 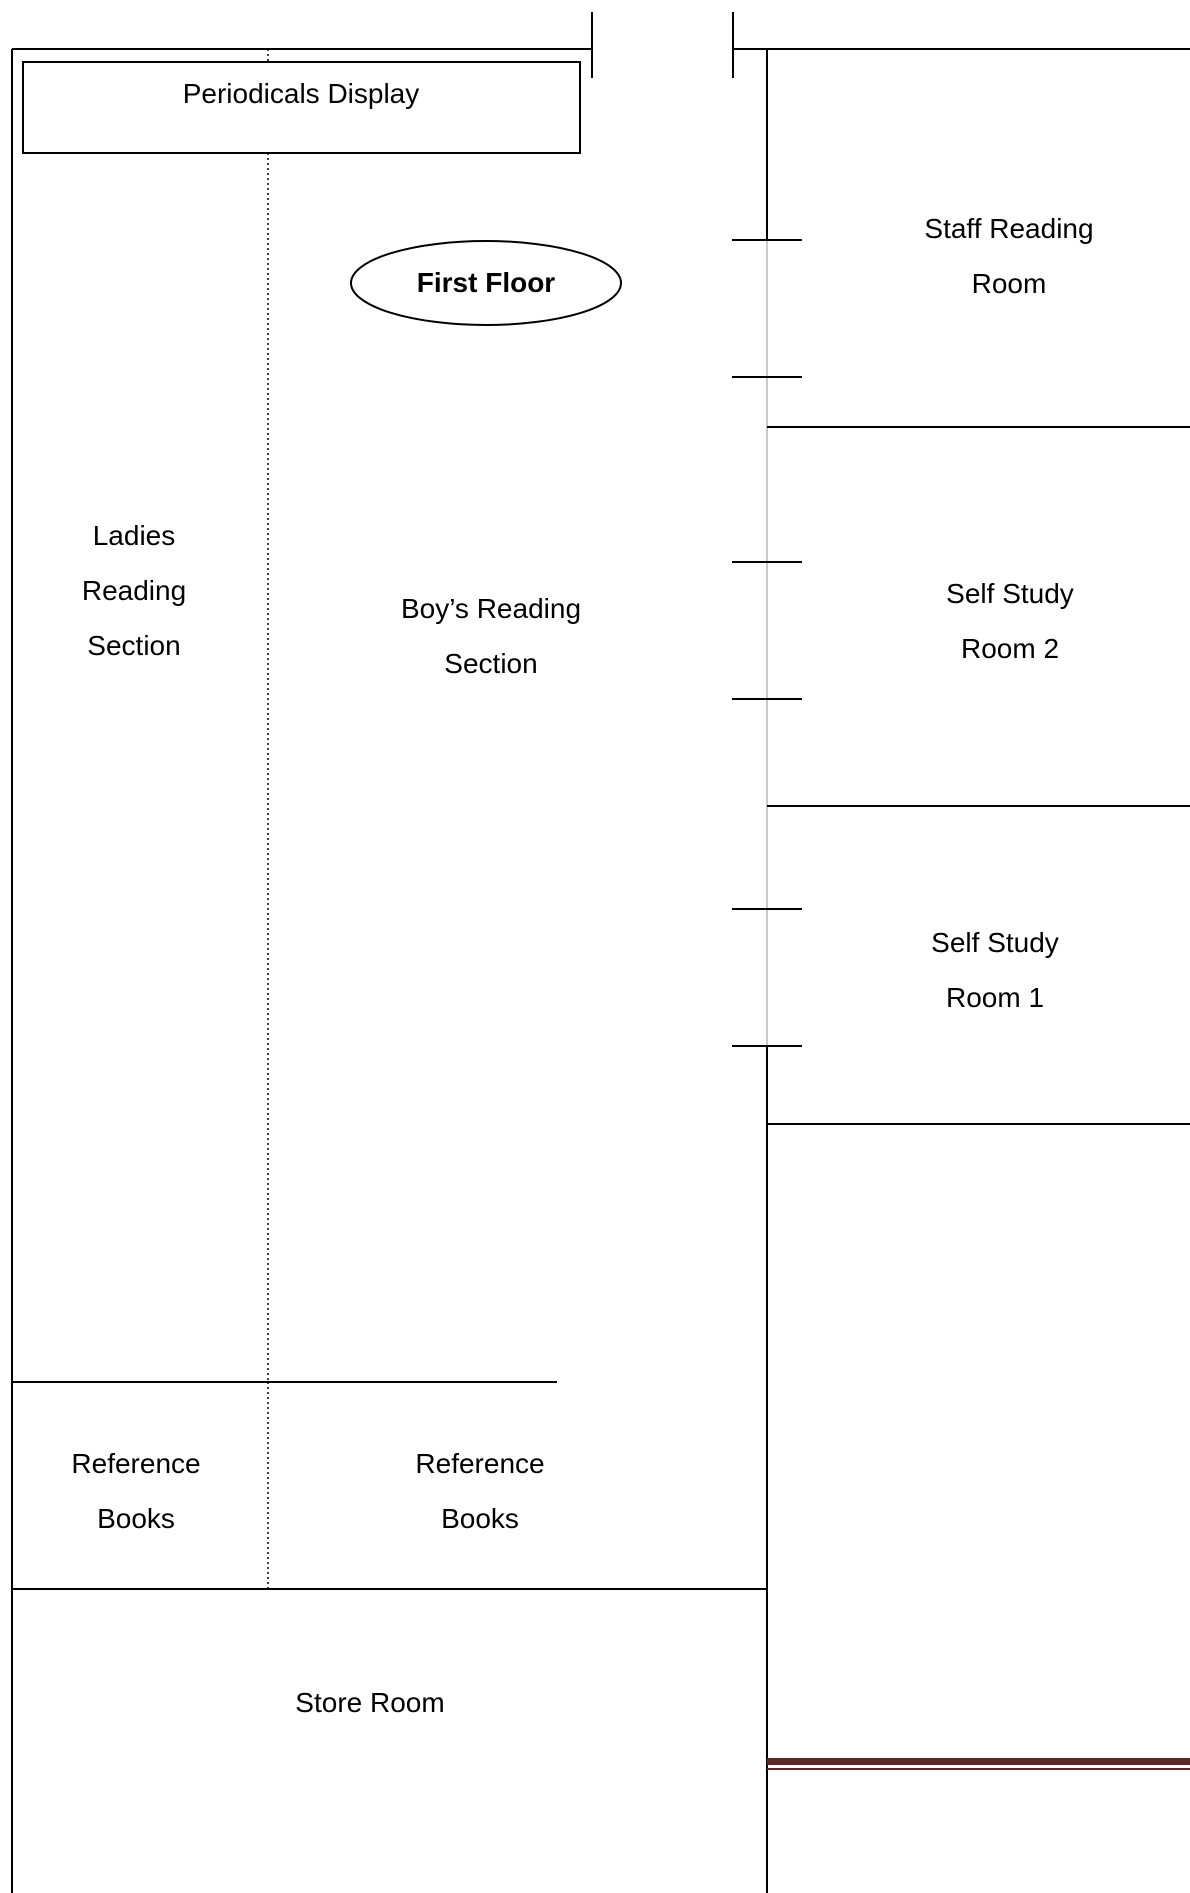 What do you see at coordinates (1010, 648) in the screenshot?
I see `self-study-2-label-line2: Room 2` at bounding box center [1010, 648].